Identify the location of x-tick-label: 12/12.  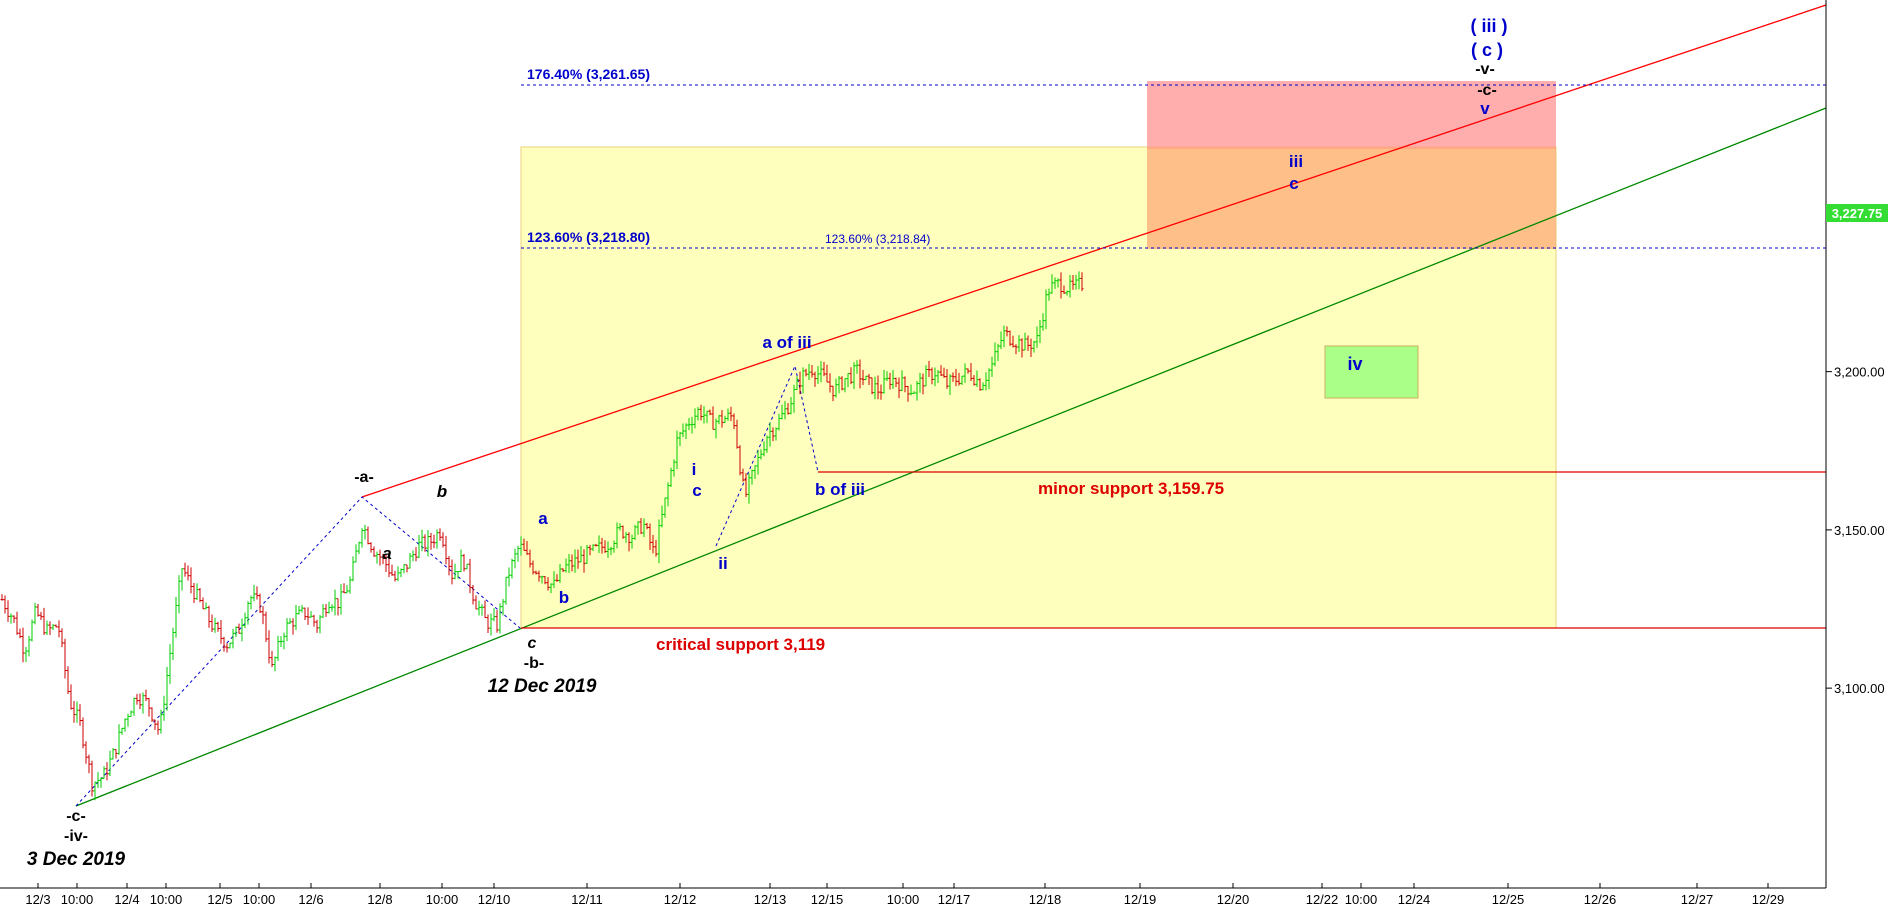
(680, 899).